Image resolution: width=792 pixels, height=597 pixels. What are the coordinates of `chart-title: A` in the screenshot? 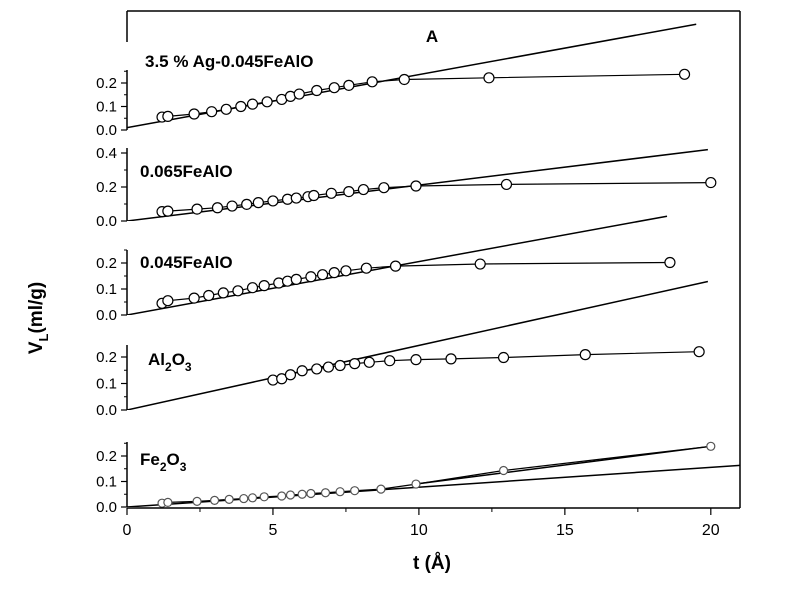 It's located at (432, 36).